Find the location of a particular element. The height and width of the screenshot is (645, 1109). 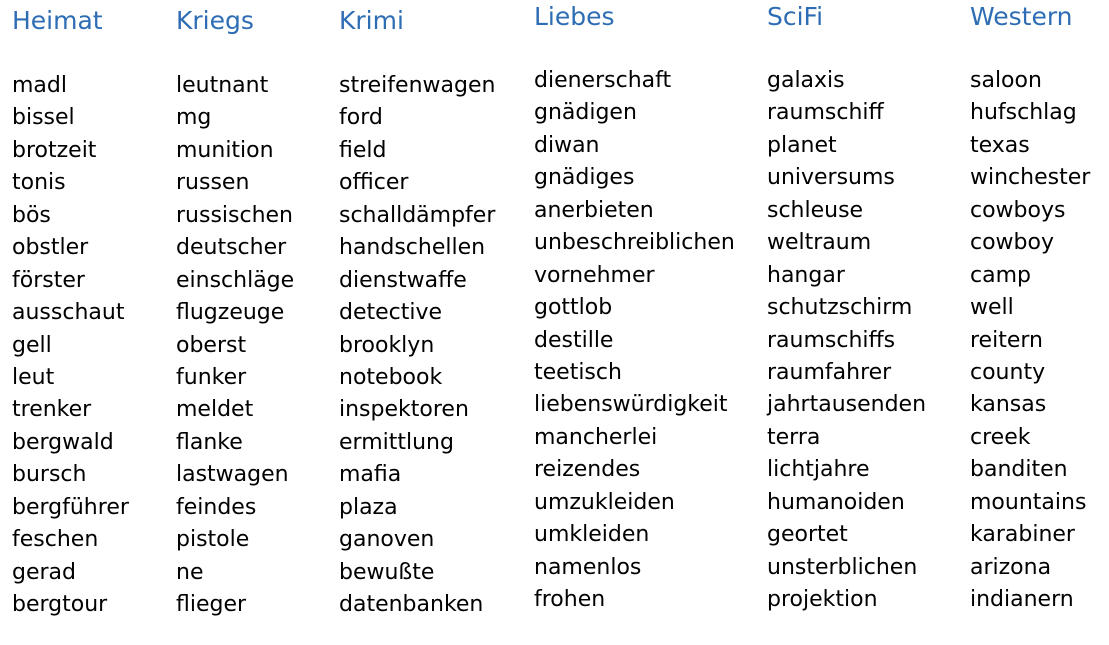

word-item: mancherlei is located at coordinates (596, 437).